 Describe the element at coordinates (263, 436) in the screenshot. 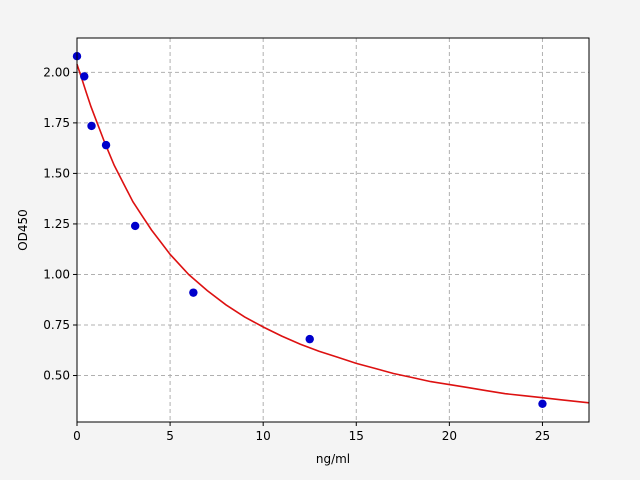

I see `x-tick-label: 10` at that location.